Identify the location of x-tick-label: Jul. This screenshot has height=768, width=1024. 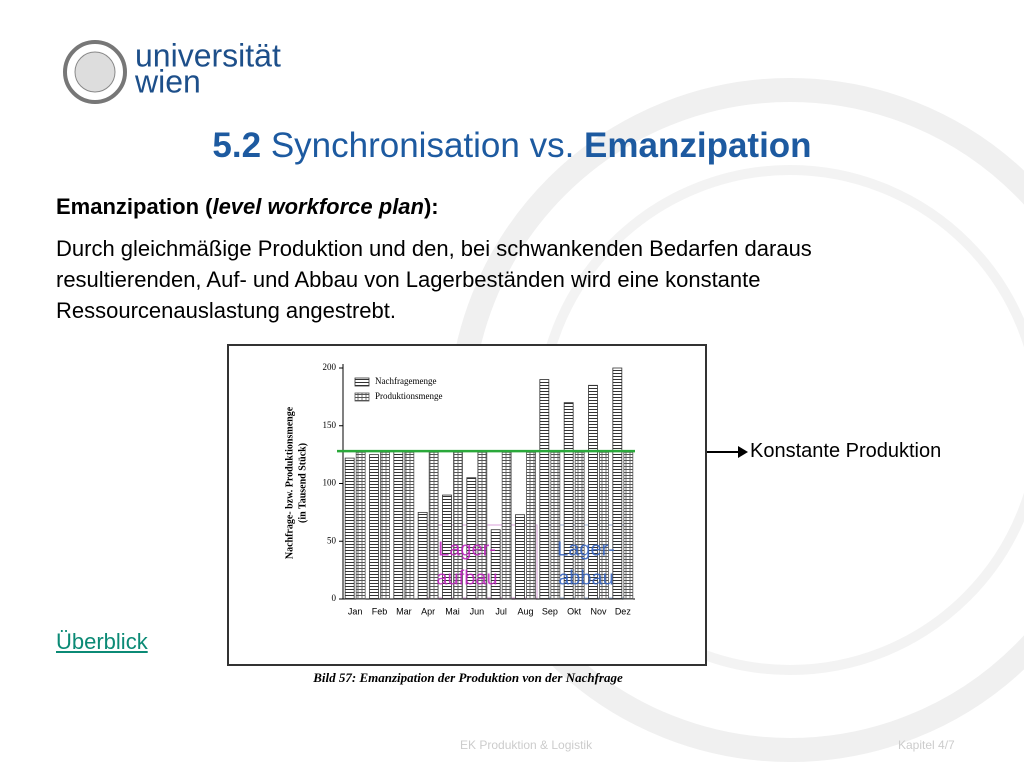
(501, 611).